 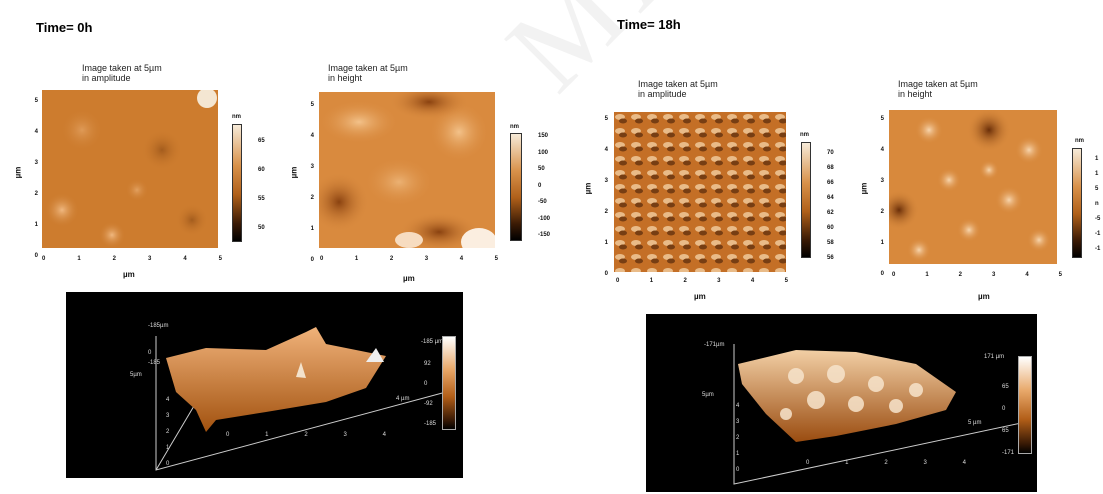 I want to click on time-title-18h: Time= 18h, so click(x=649, y=24).